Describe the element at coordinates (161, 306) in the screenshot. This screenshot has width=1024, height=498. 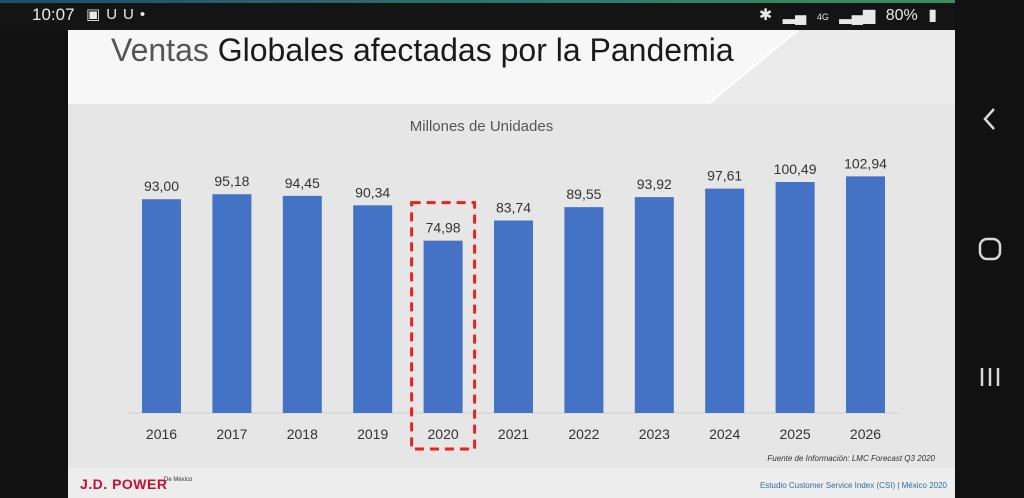
I see `bar-2016` at that location.